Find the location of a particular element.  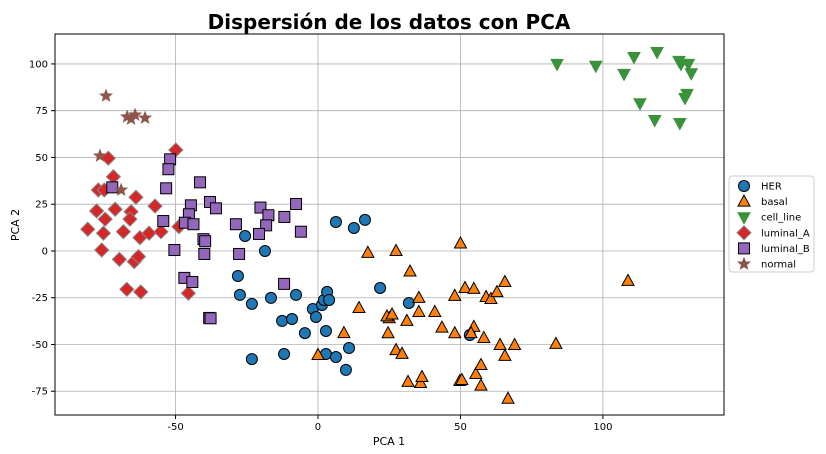

series-HER is located at coordinates (353, 294).